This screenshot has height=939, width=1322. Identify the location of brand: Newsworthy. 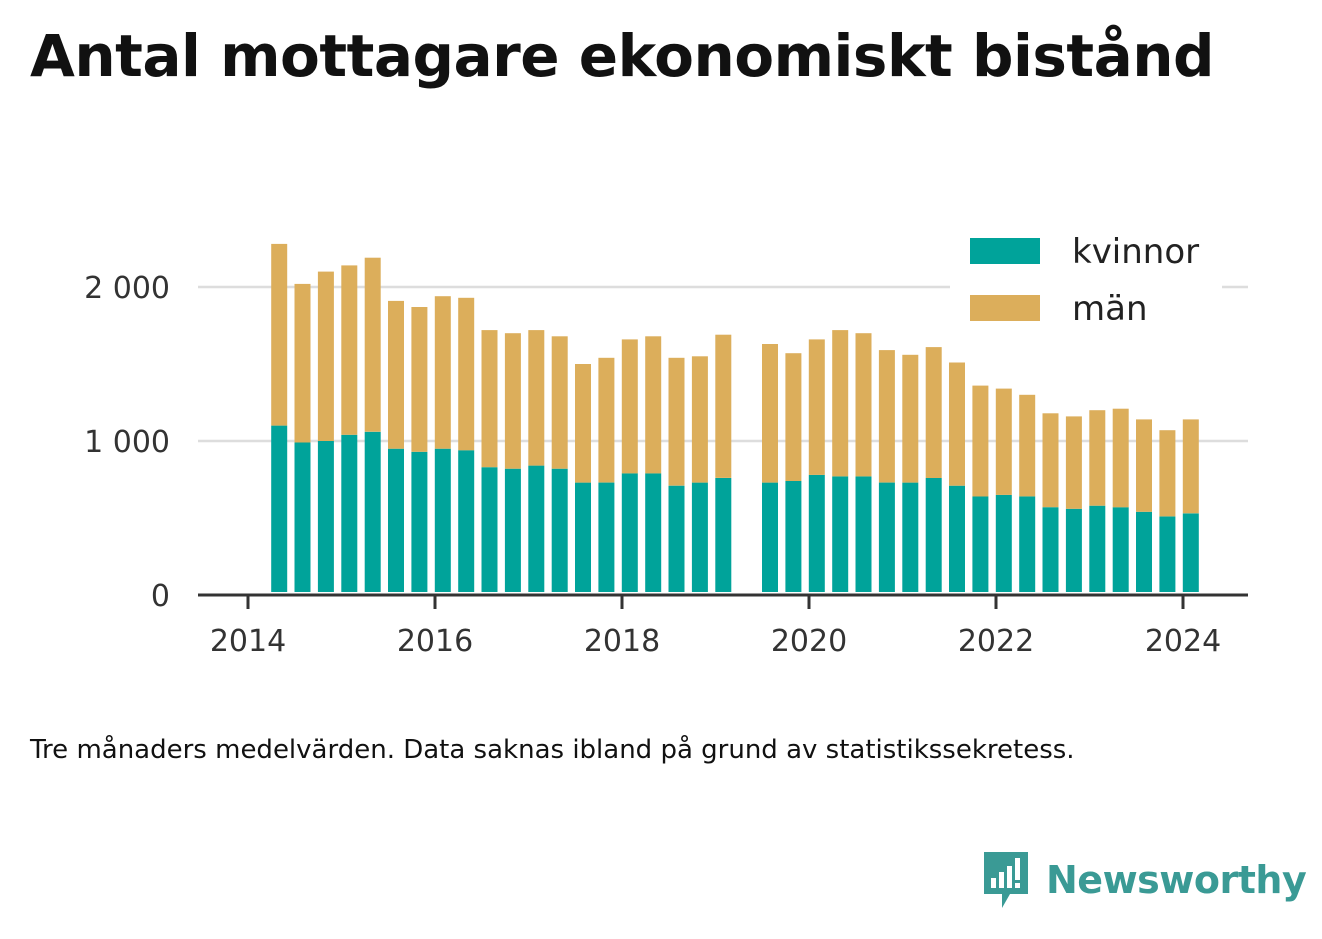
(1143, 880).